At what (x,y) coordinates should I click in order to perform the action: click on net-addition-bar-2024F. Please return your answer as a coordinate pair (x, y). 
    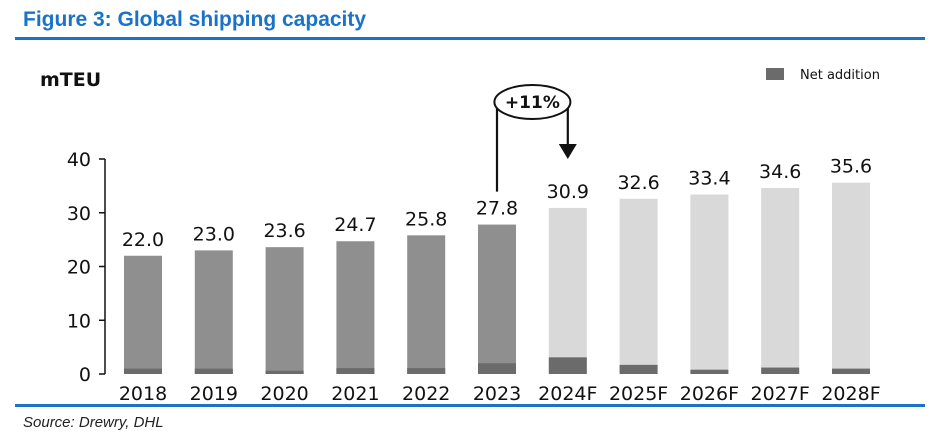
    Looking at the image, I should click on (567, 365).